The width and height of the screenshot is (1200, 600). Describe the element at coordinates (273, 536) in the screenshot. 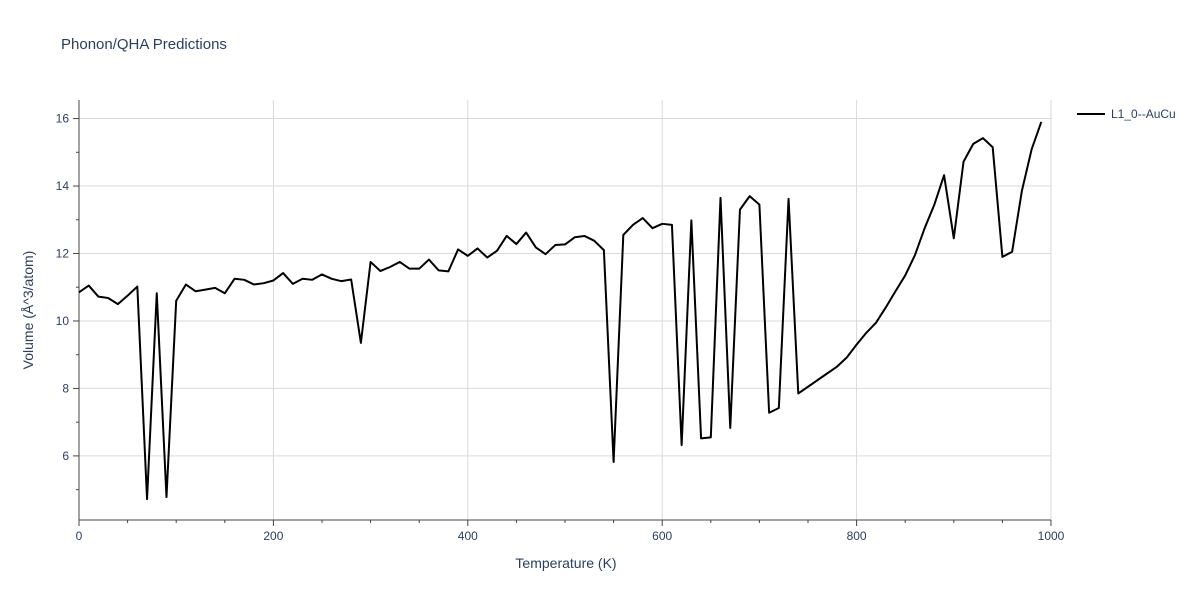

I see `x-tick-label: 200` at that location.